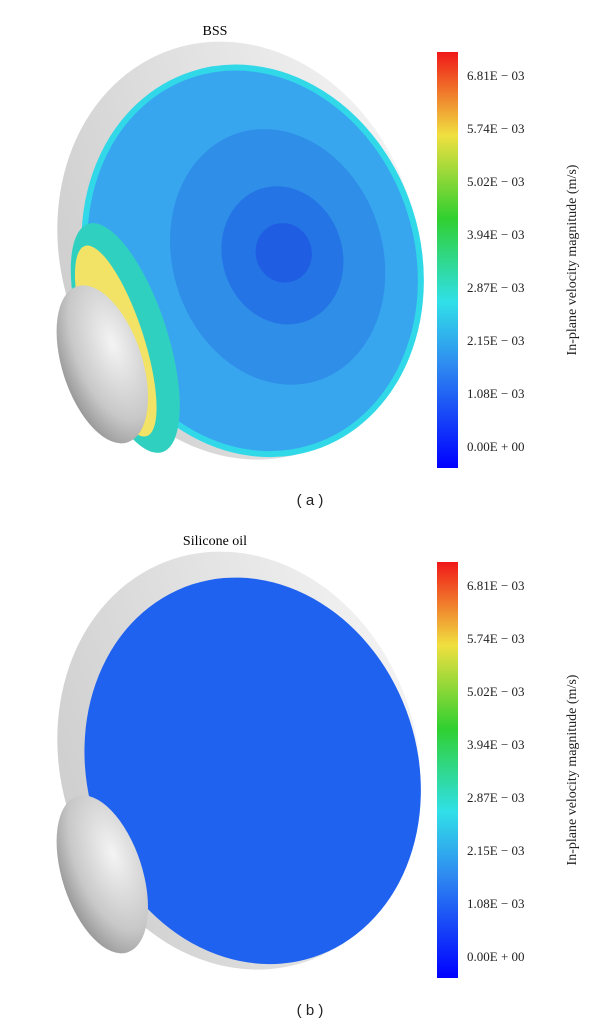 The image size is (600, 1027). I want to click on panel-title: BSS, so click(215, 31).